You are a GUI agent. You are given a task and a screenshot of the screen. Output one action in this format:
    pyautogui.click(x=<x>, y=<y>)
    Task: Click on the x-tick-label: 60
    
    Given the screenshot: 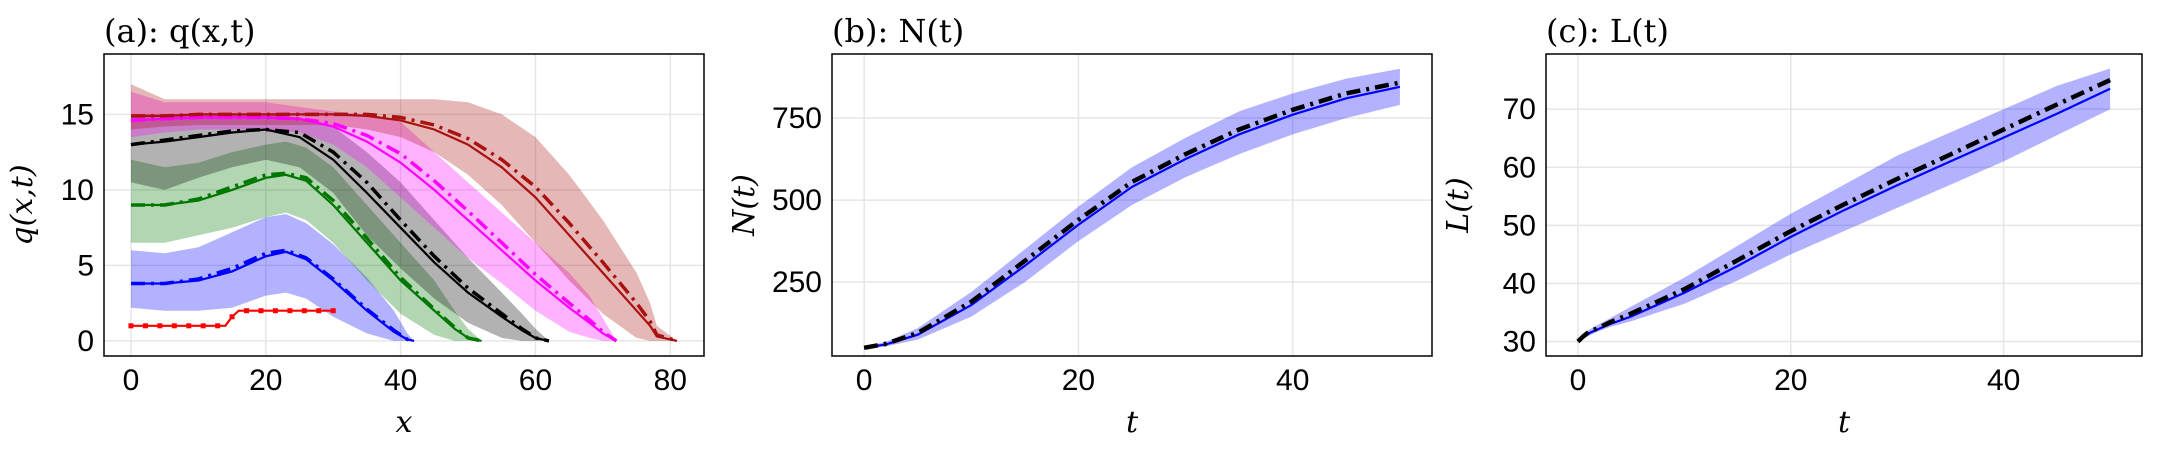 What is the action you would take?
    pyautogui.click(x=535, y=380)
    